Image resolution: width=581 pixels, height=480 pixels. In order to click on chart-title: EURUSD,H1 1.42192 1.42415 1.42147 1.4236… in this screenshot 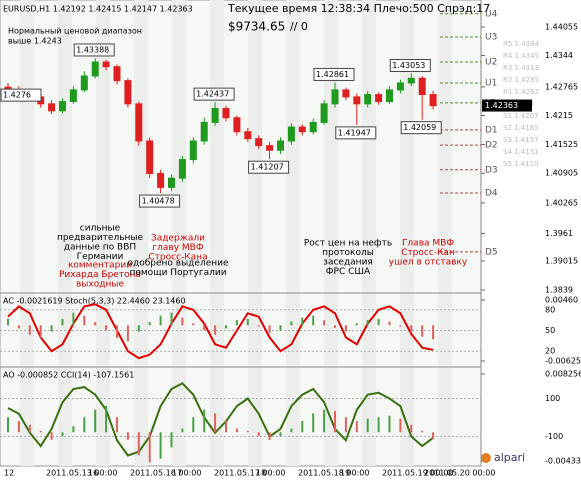, I will do `click(98, 9)`.